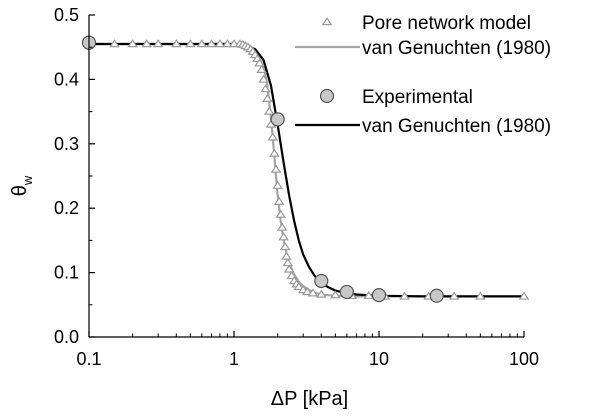 This screenshot has width=600, height=416. What do you see at coordinates (379, 359) in the screenshot?
I see `x-tick-label: 10` at bounding box center [379, 359].